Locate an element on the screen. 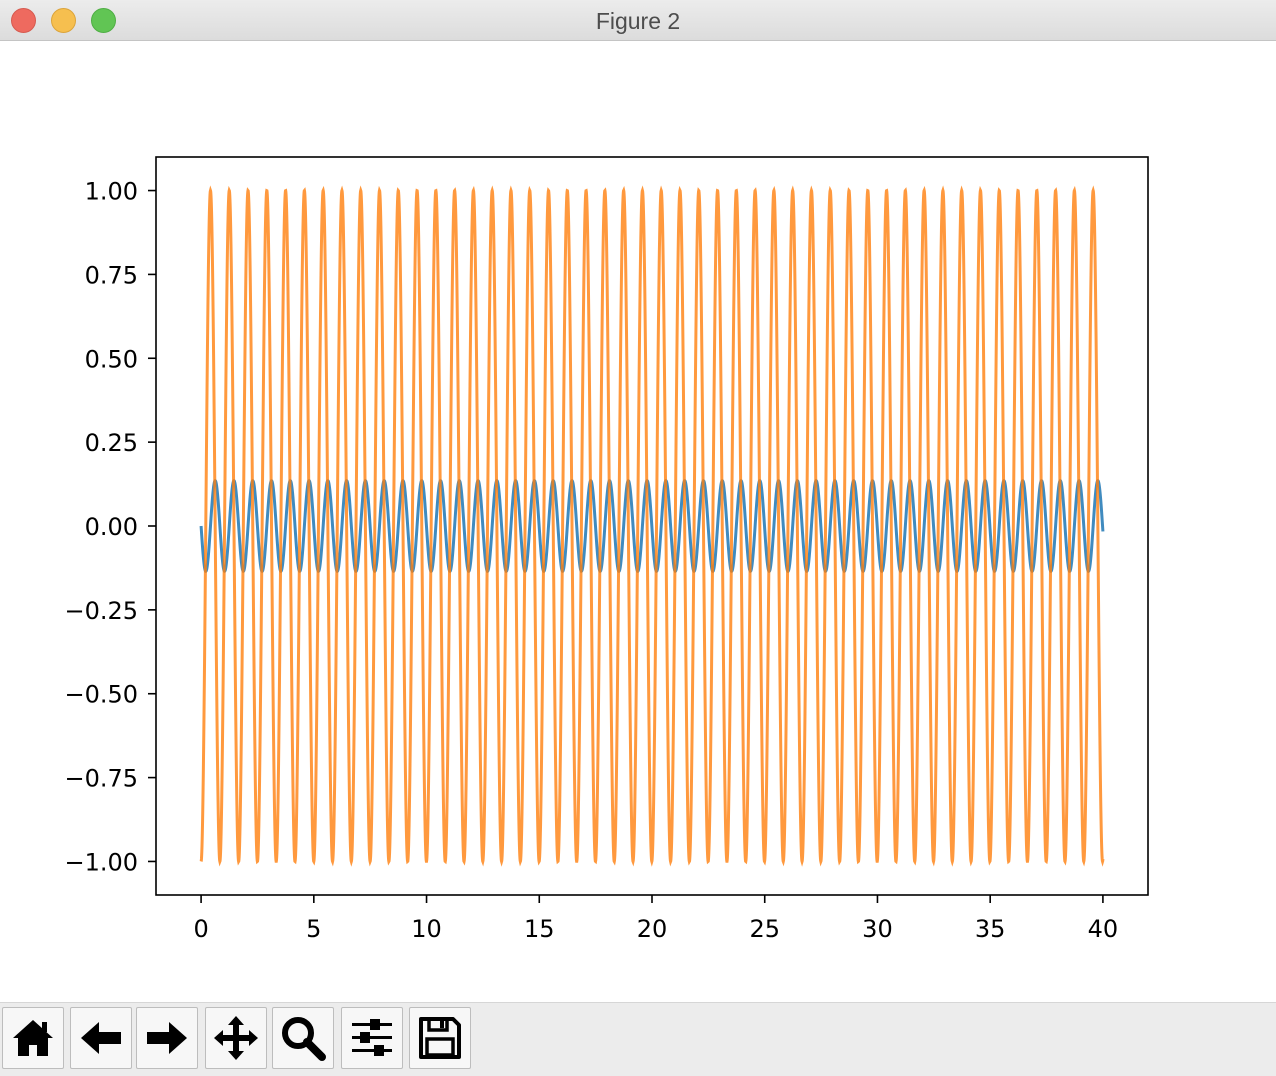  x-tick-label: 15 is located at coordinates (539, 929).